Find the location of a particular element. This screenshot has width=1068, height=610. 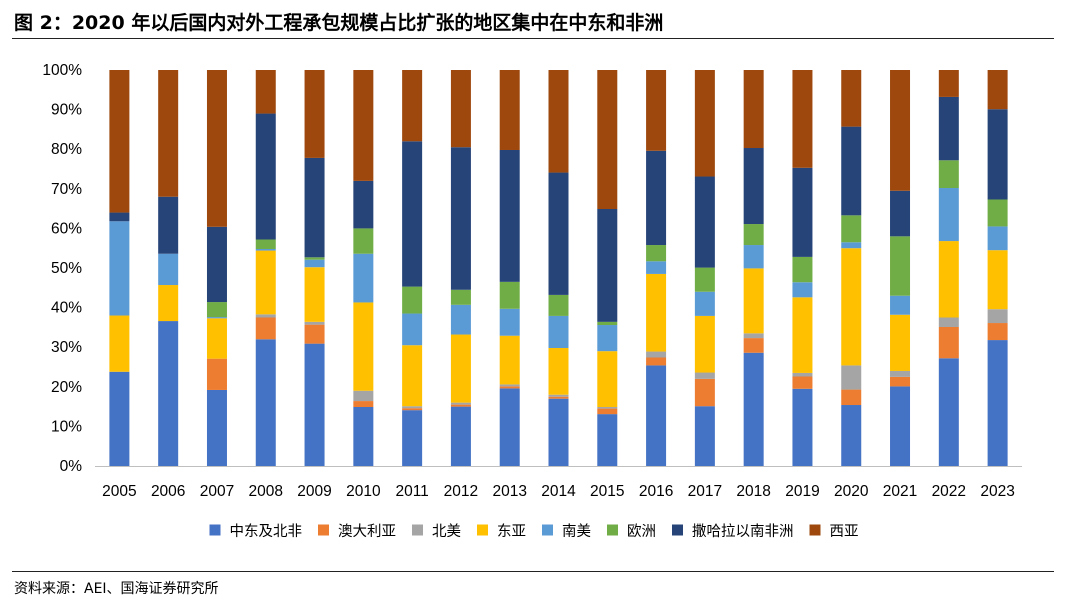

legend-item: 西亚 is located at coordinates (834, 532).